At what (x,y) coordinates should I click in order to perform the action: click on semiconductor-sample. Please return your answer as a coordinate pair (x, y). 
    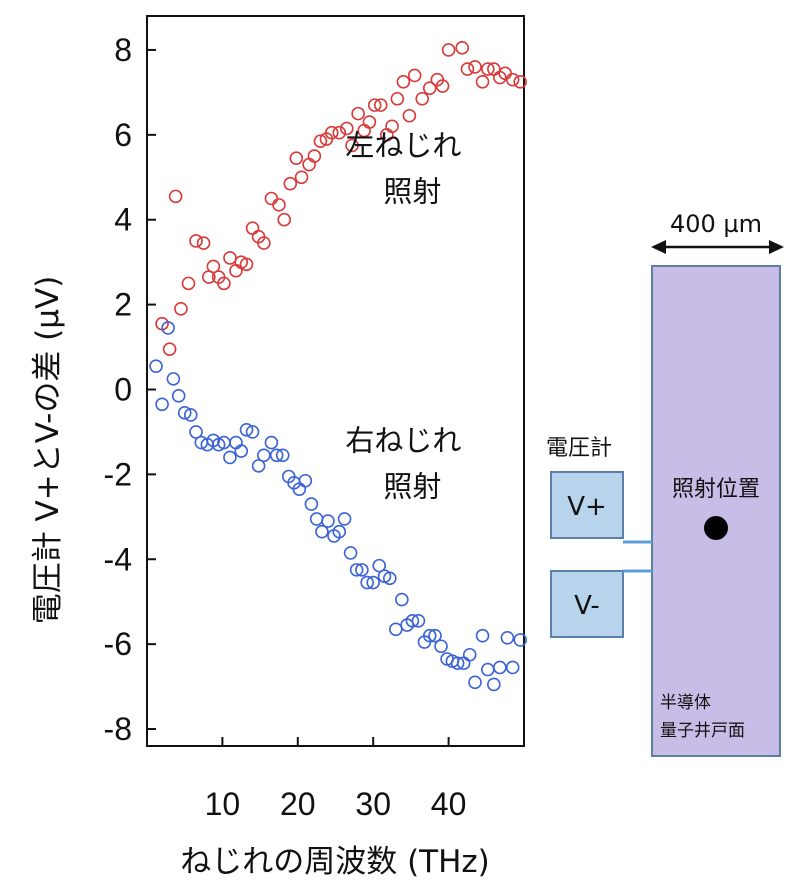
    Looking at the image, I should click on (716, 511).